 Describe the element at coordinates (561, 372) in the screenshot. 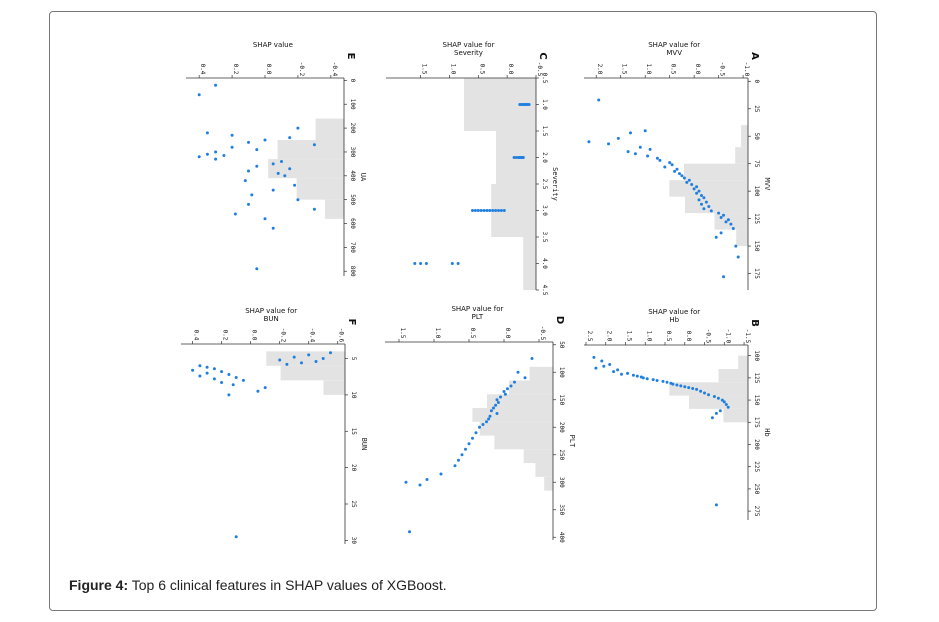

I see `d-x-tick-label: 100` at that location.